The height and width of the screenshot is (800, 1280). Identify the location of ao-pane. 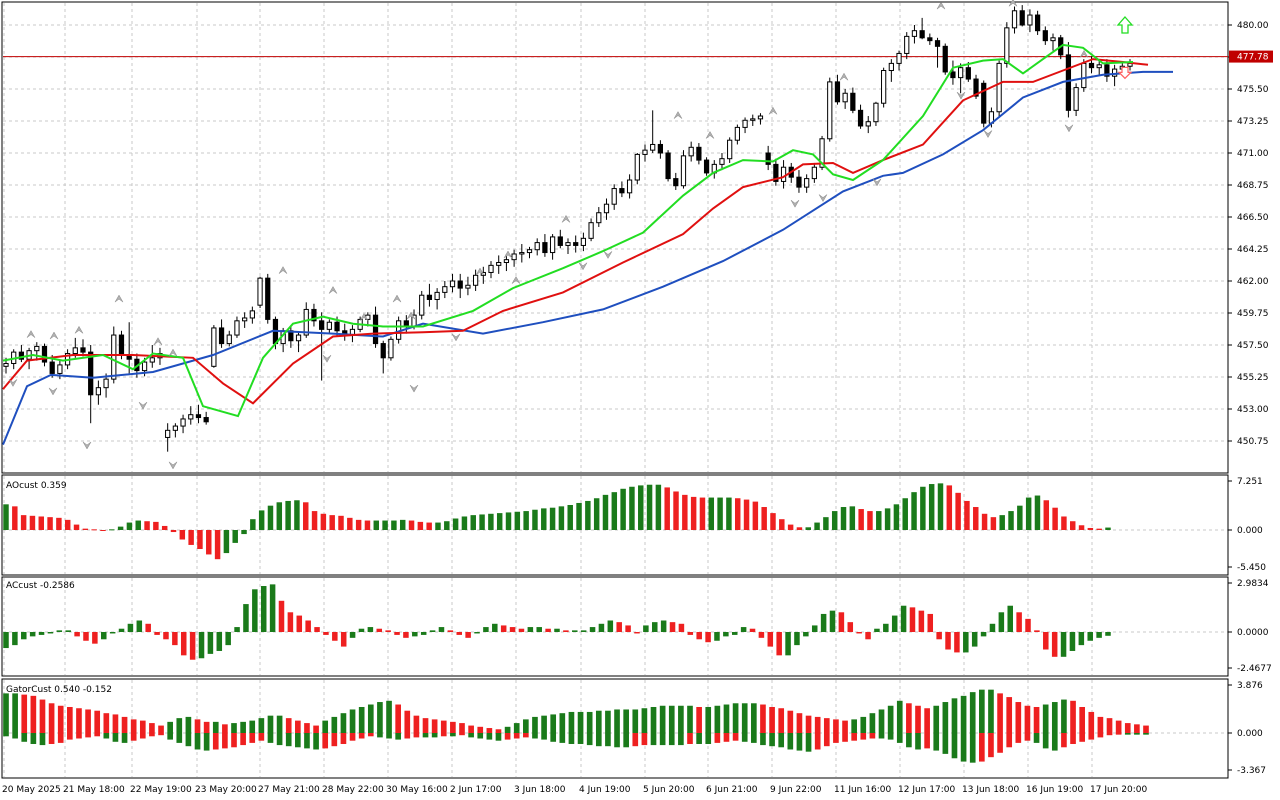
(557, 521).